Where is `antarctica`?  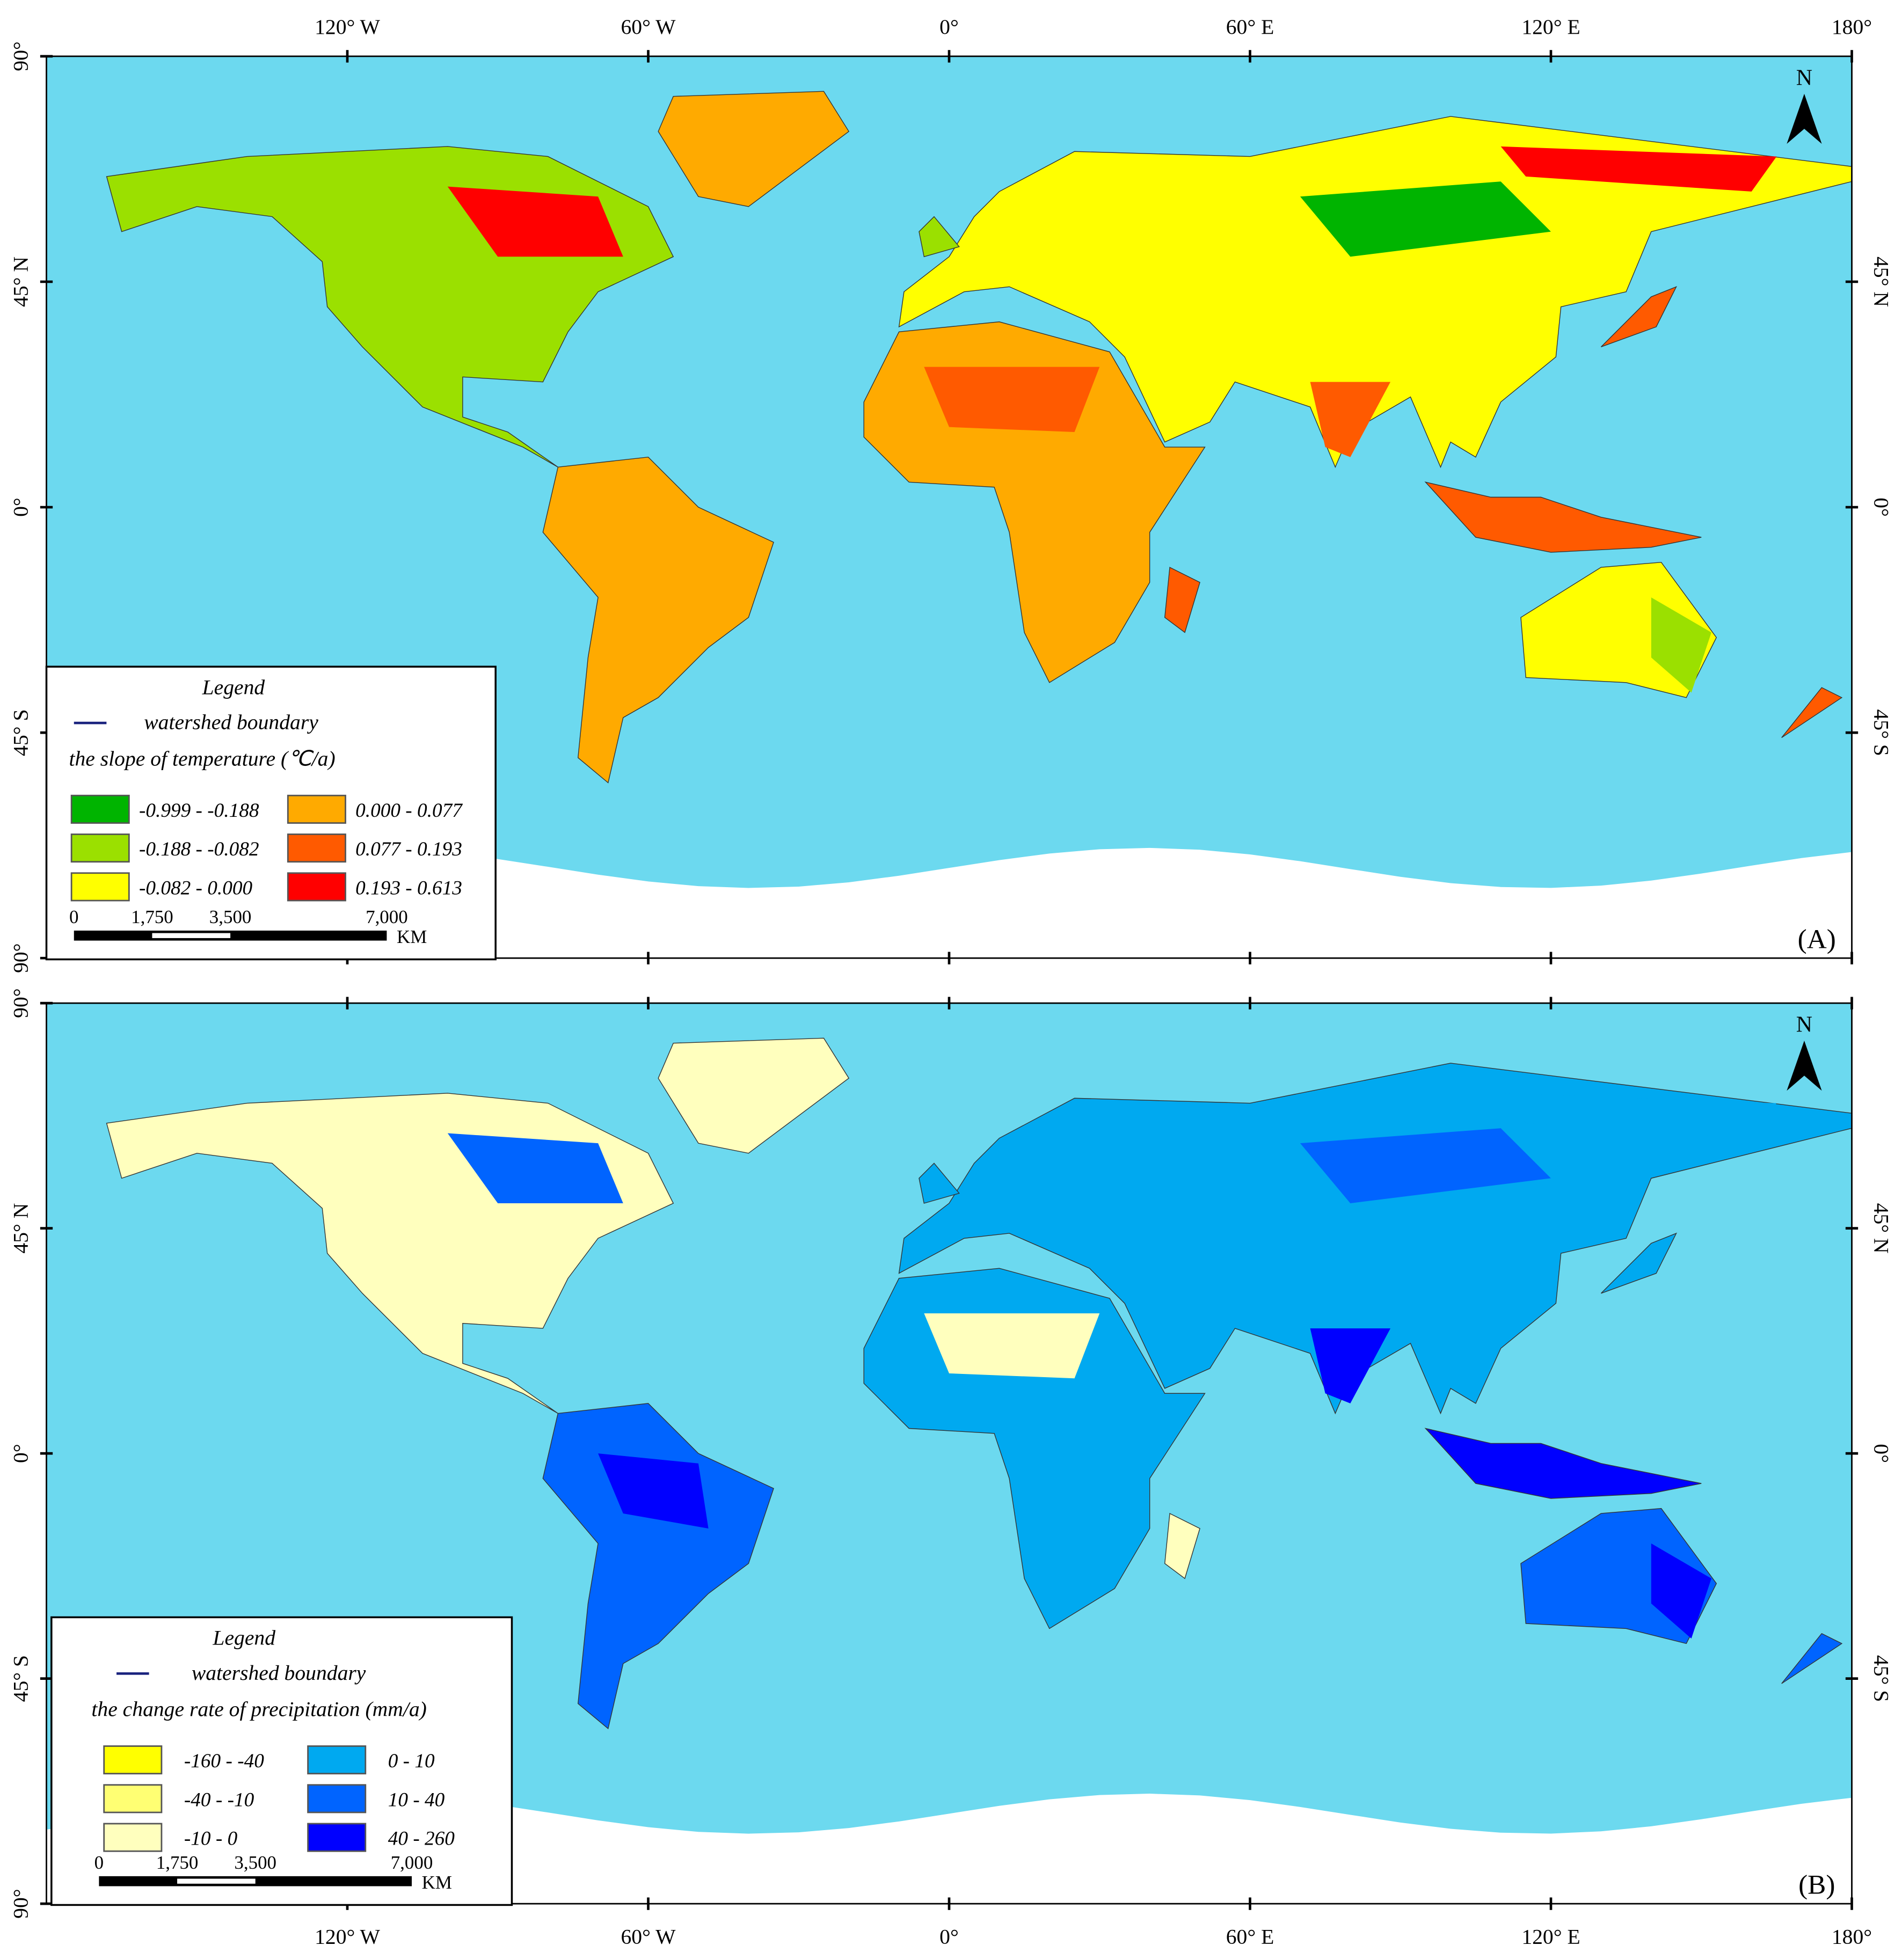
antarctica is located at coordinates (949, 903).